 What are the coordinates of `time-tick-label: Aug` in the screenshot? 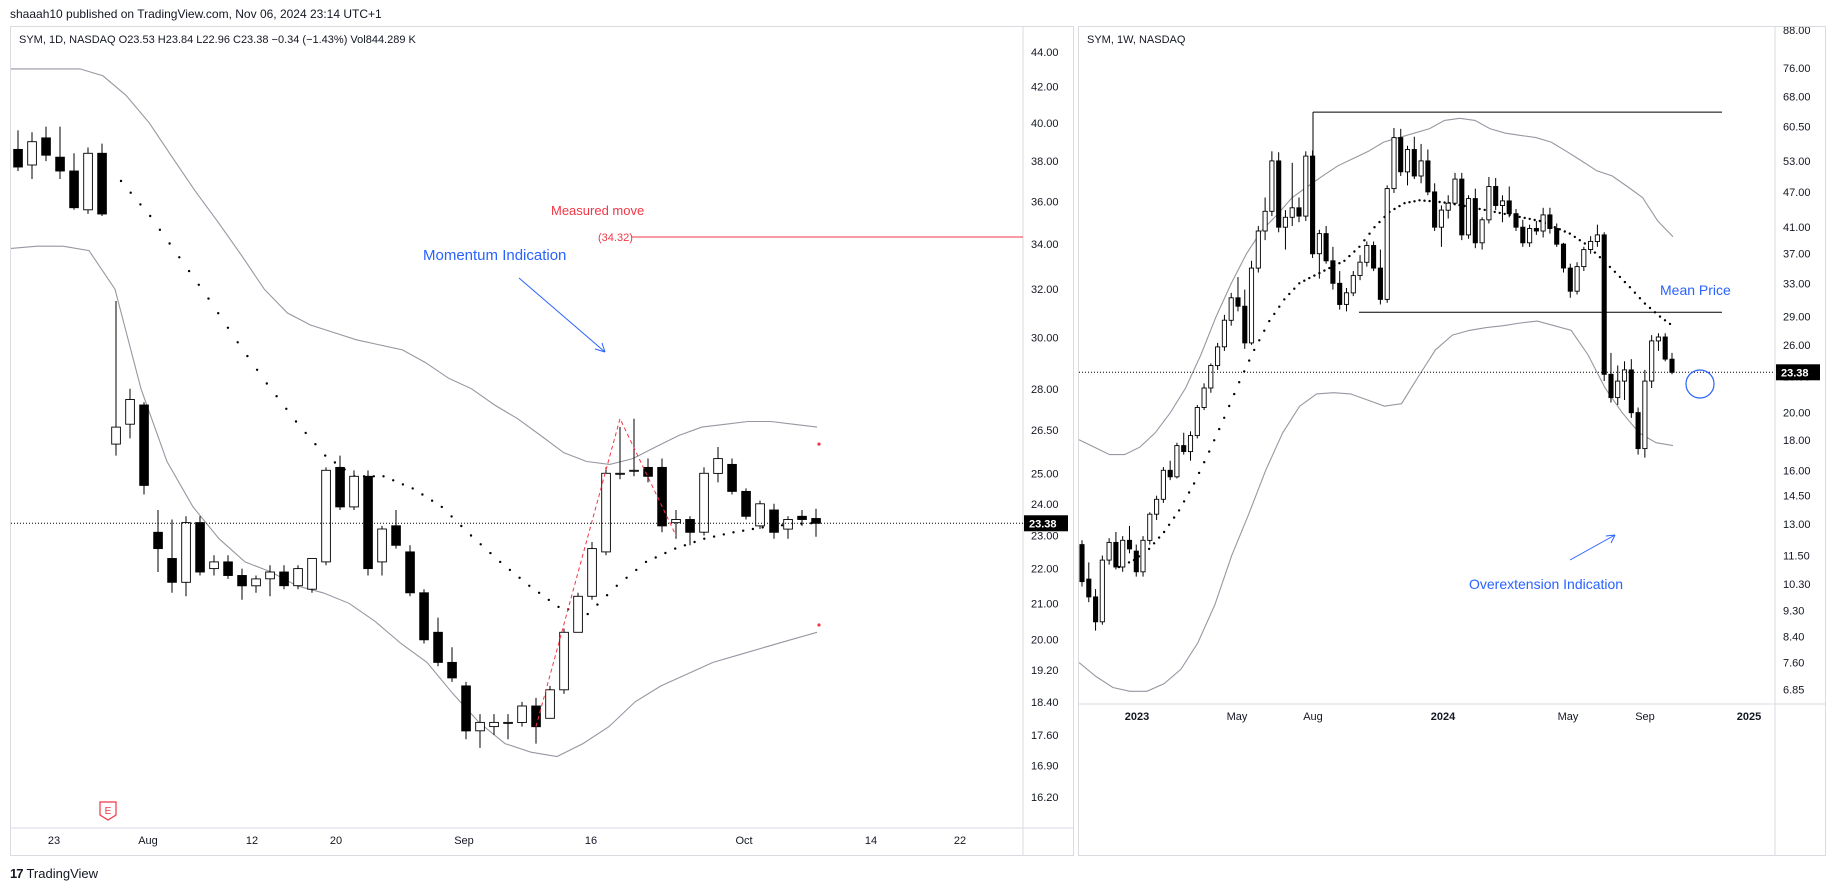 It's located at (1313, 717).